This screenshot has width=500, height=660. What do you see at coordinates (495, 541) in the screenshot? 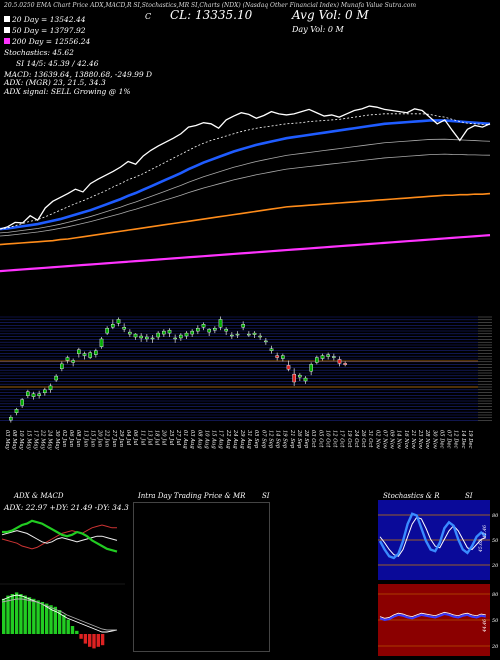
I see `stoch-tick-label: 50` at bounding box center [495, 541].